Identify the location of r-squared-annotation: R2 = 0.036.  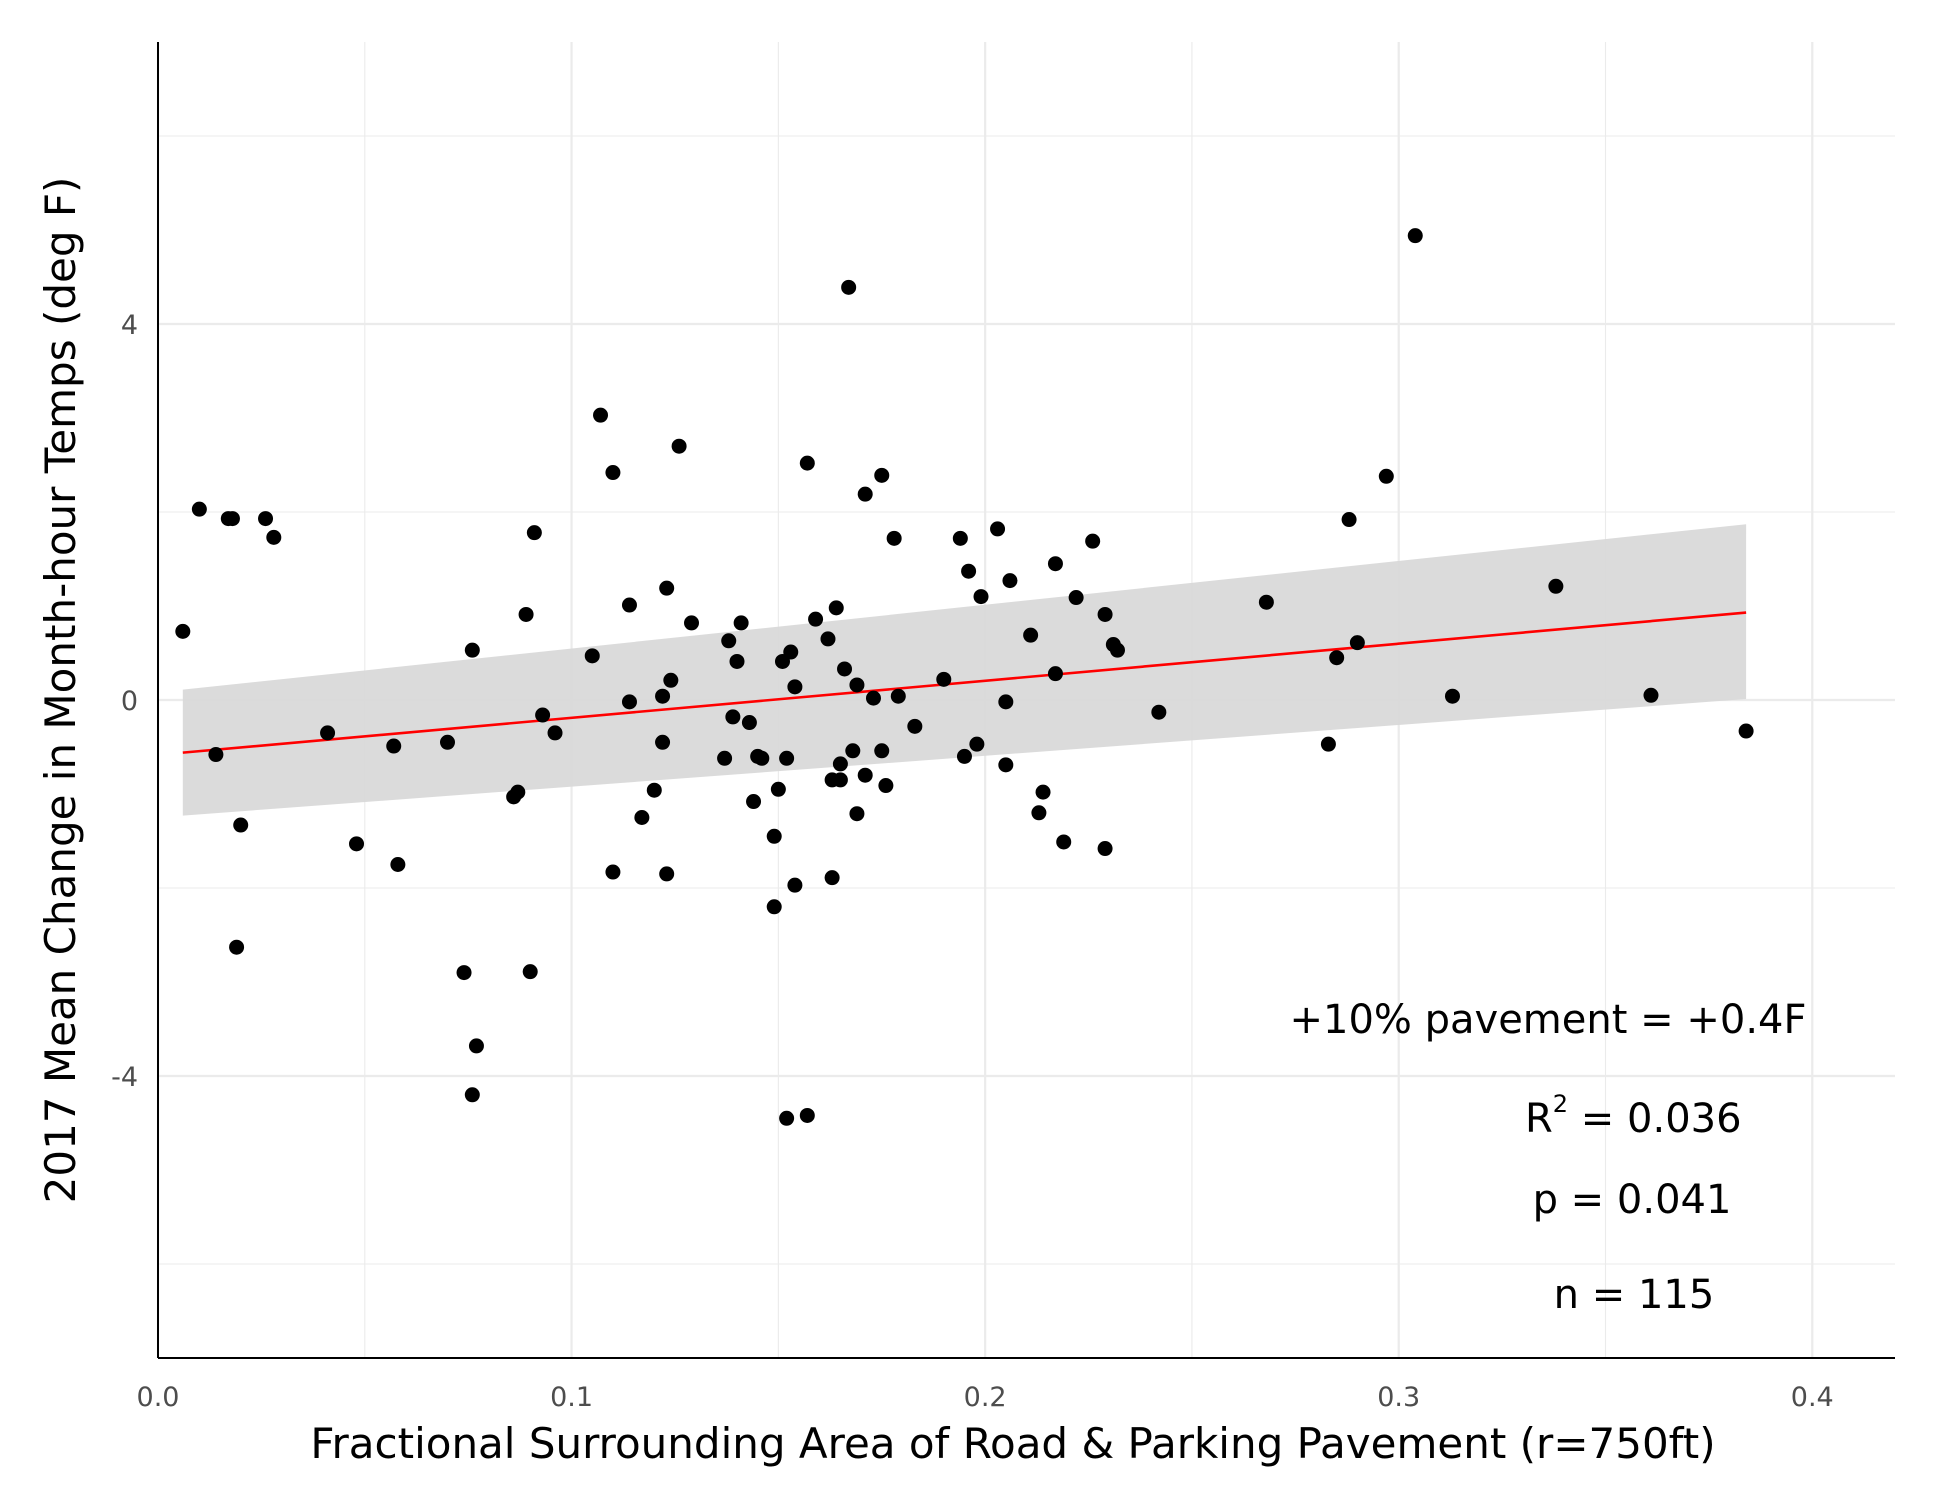
(1633, 1116).